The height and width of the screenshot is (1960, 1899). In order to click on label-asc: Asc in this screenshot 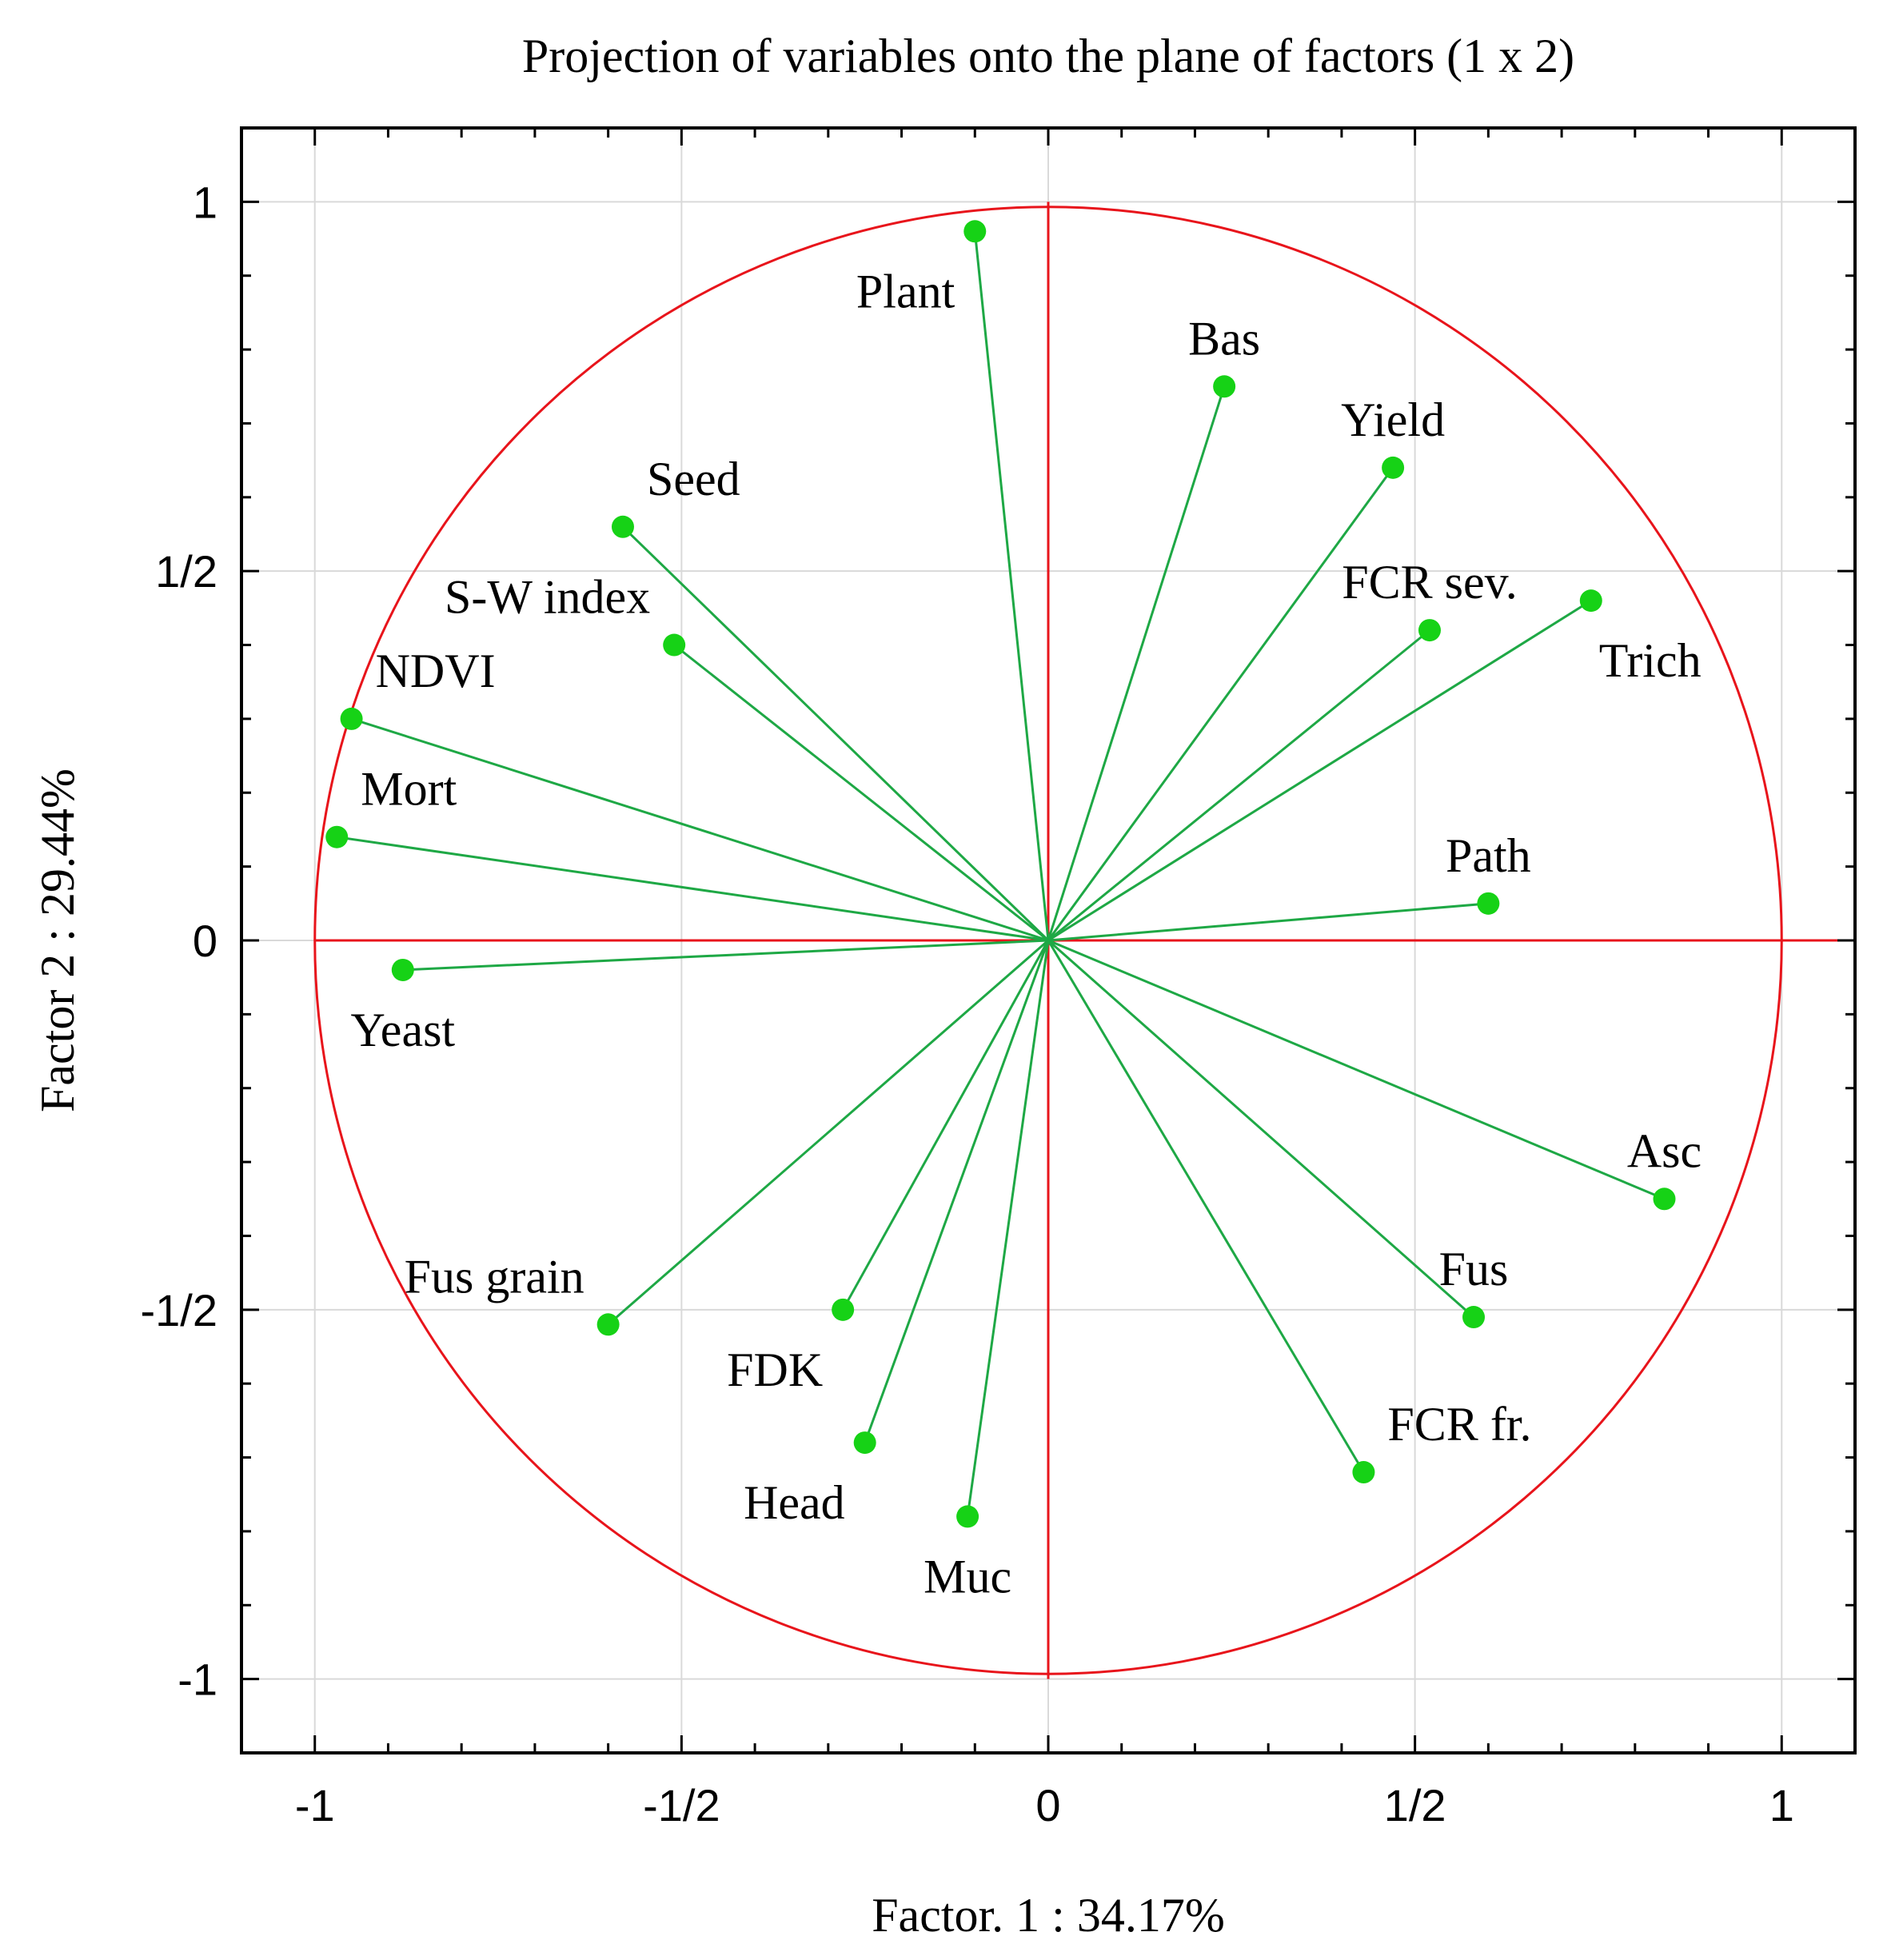, I will do `click(1664, 1151)`.